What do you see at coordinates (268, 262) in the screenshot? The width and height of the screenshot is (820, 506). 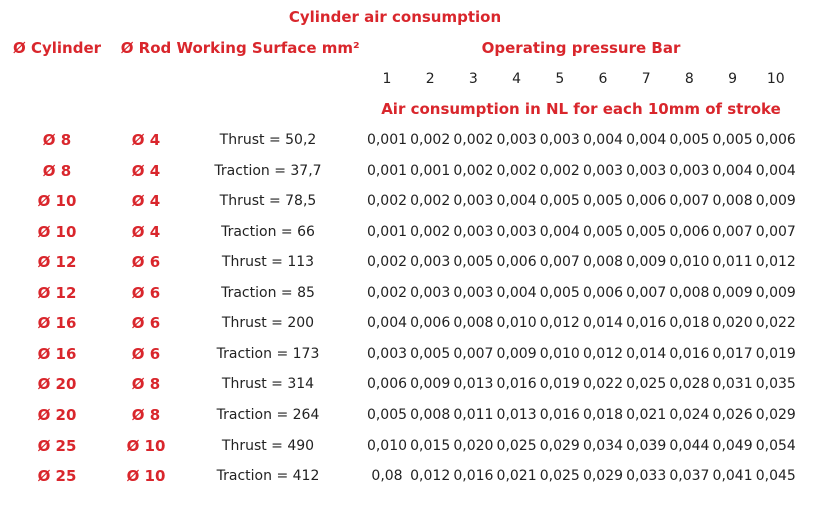 I see `surface-cell: Thrust = 113` at bounding box center [268, 262].